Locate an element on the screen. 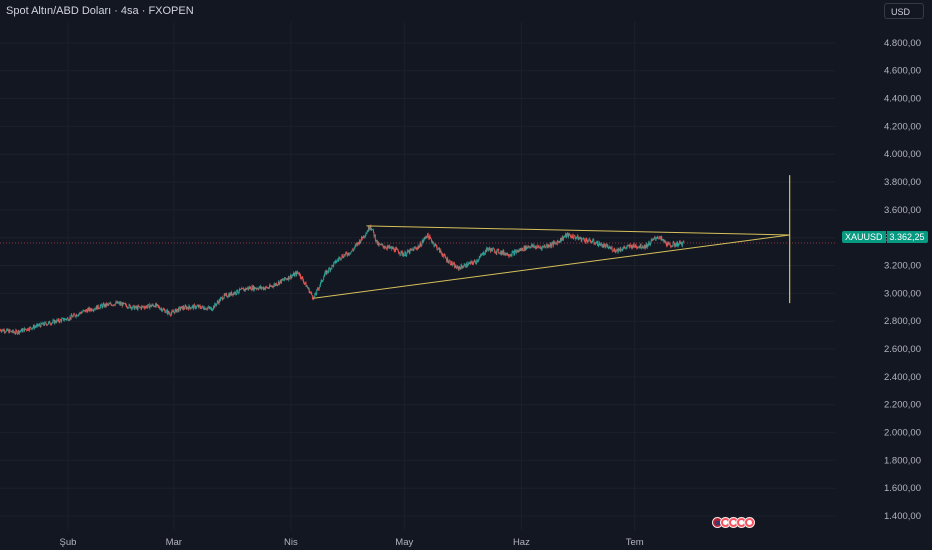  drawings is located at coordinates (552, 239).